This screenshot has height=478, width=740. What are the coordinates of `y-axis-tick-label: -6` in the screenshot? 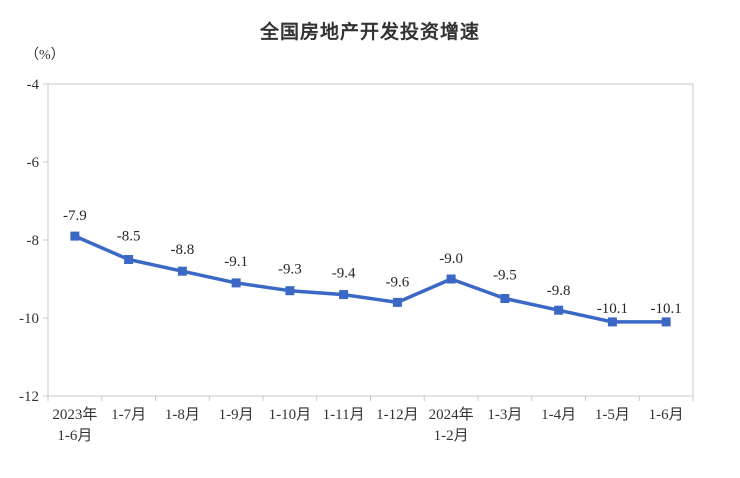 It's located at (33, 163).